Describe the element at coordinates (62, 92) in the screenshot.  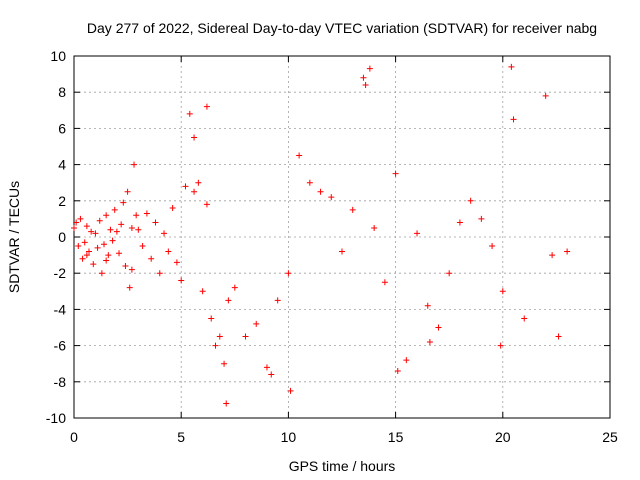
I see `y-tick-label: 8` at that location.